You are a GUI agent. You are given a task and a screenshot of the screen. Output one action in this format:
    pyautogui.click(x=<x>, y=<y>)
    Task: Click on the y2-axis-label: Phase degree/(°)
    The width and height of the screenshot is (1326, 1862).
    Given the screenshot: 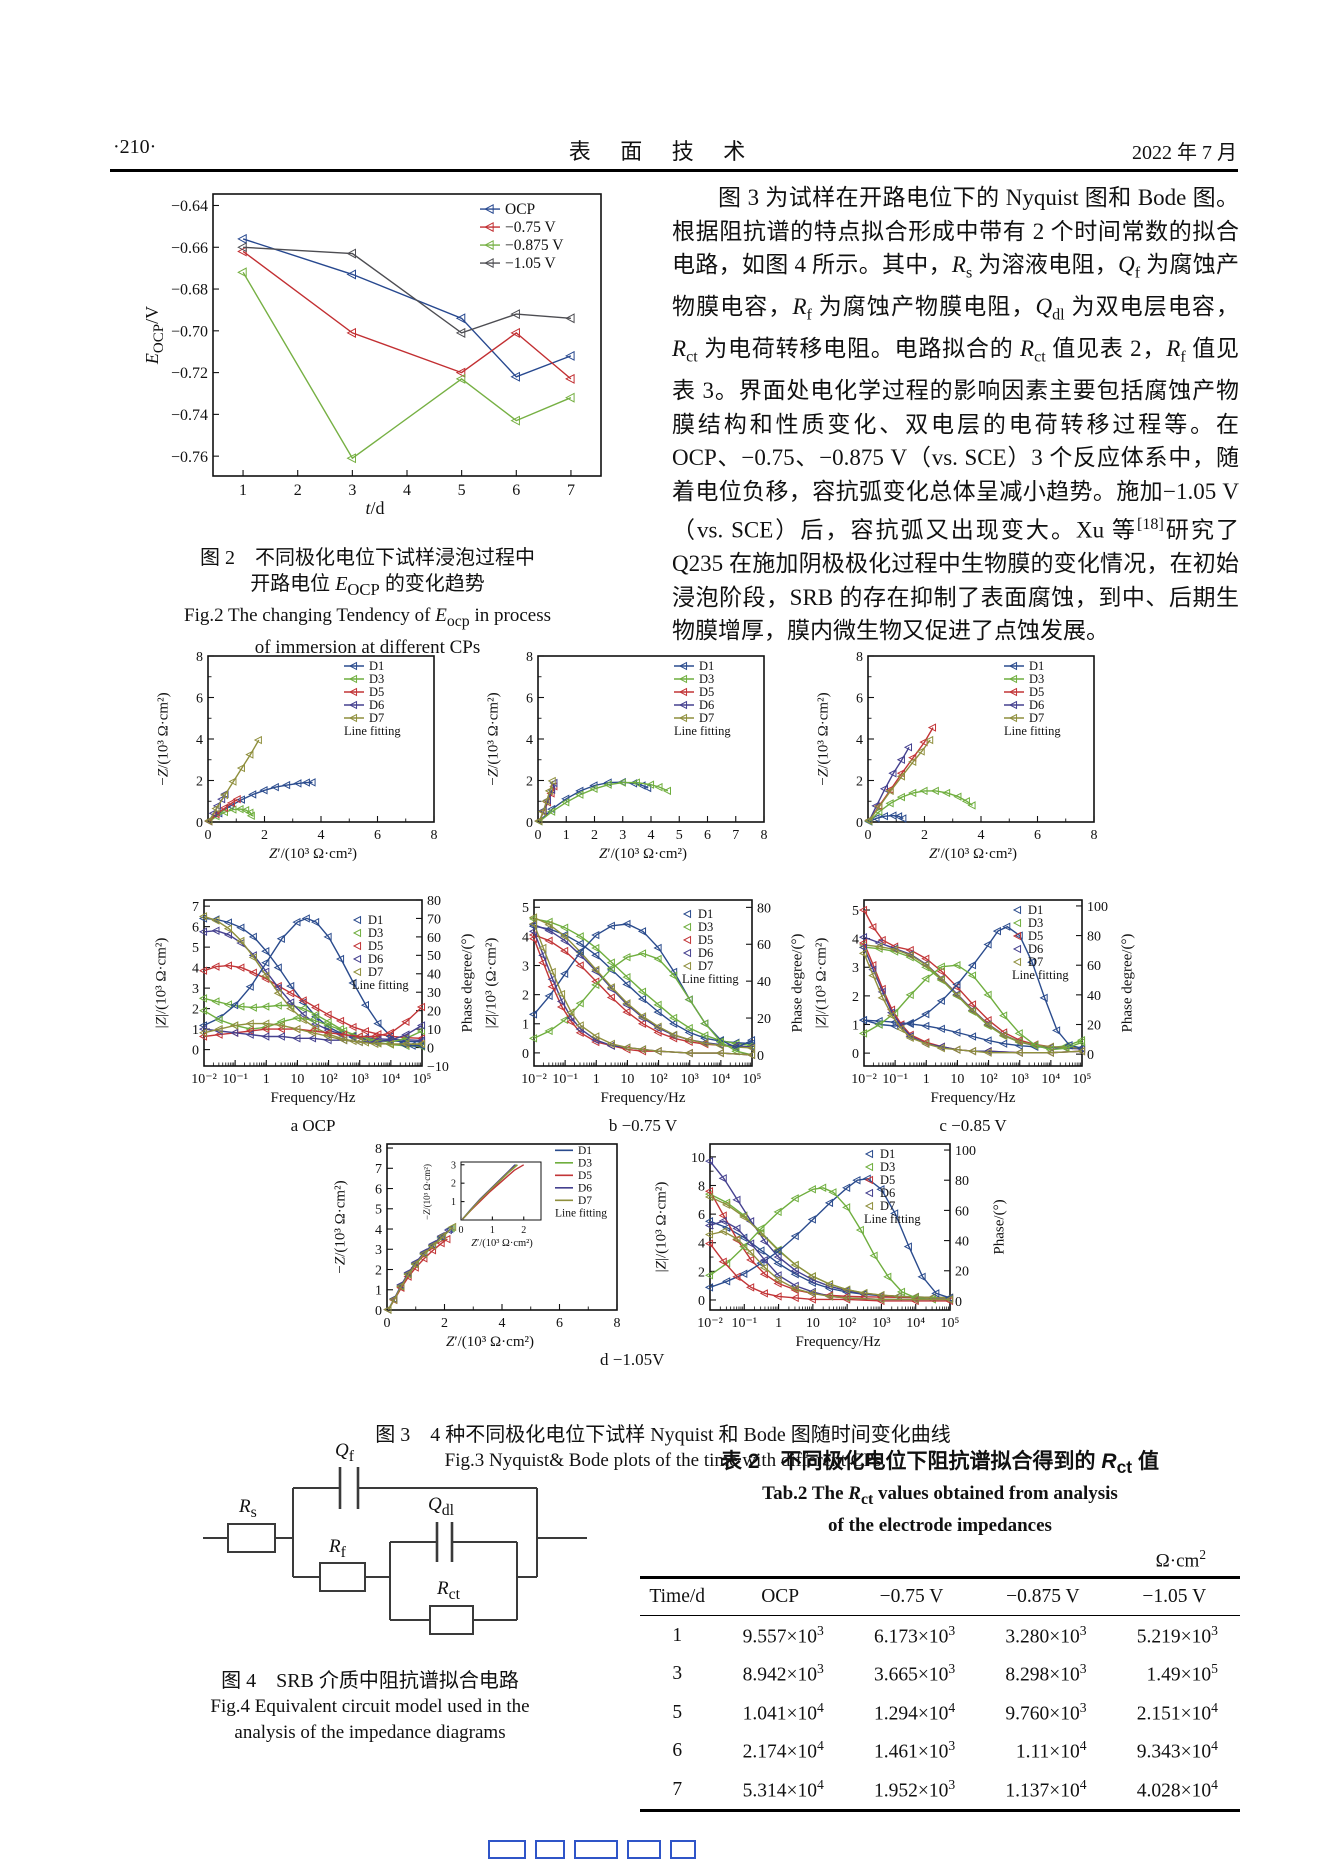 What is the action you would take?
    pyautogui.click(x=797, y=983)
    